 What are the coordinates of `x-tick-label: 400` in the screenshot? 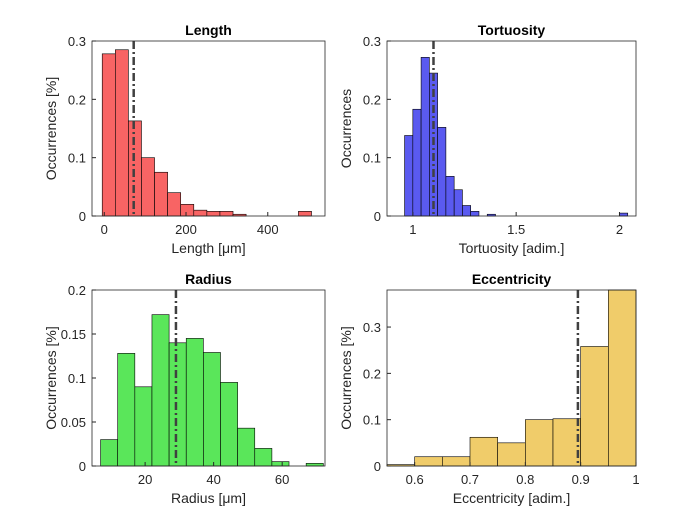 It's located at (268, 229).